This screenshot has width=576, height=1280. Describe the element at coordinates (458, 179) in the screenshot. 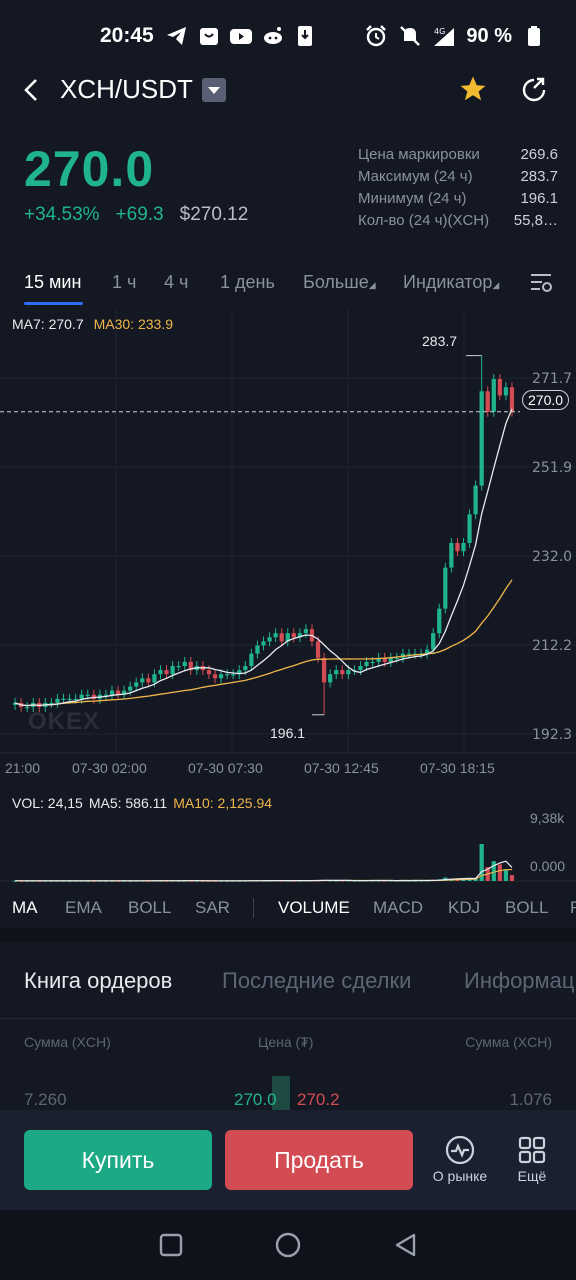

I see `stat-row: Максимум (24 ч) 283.7` at that location.